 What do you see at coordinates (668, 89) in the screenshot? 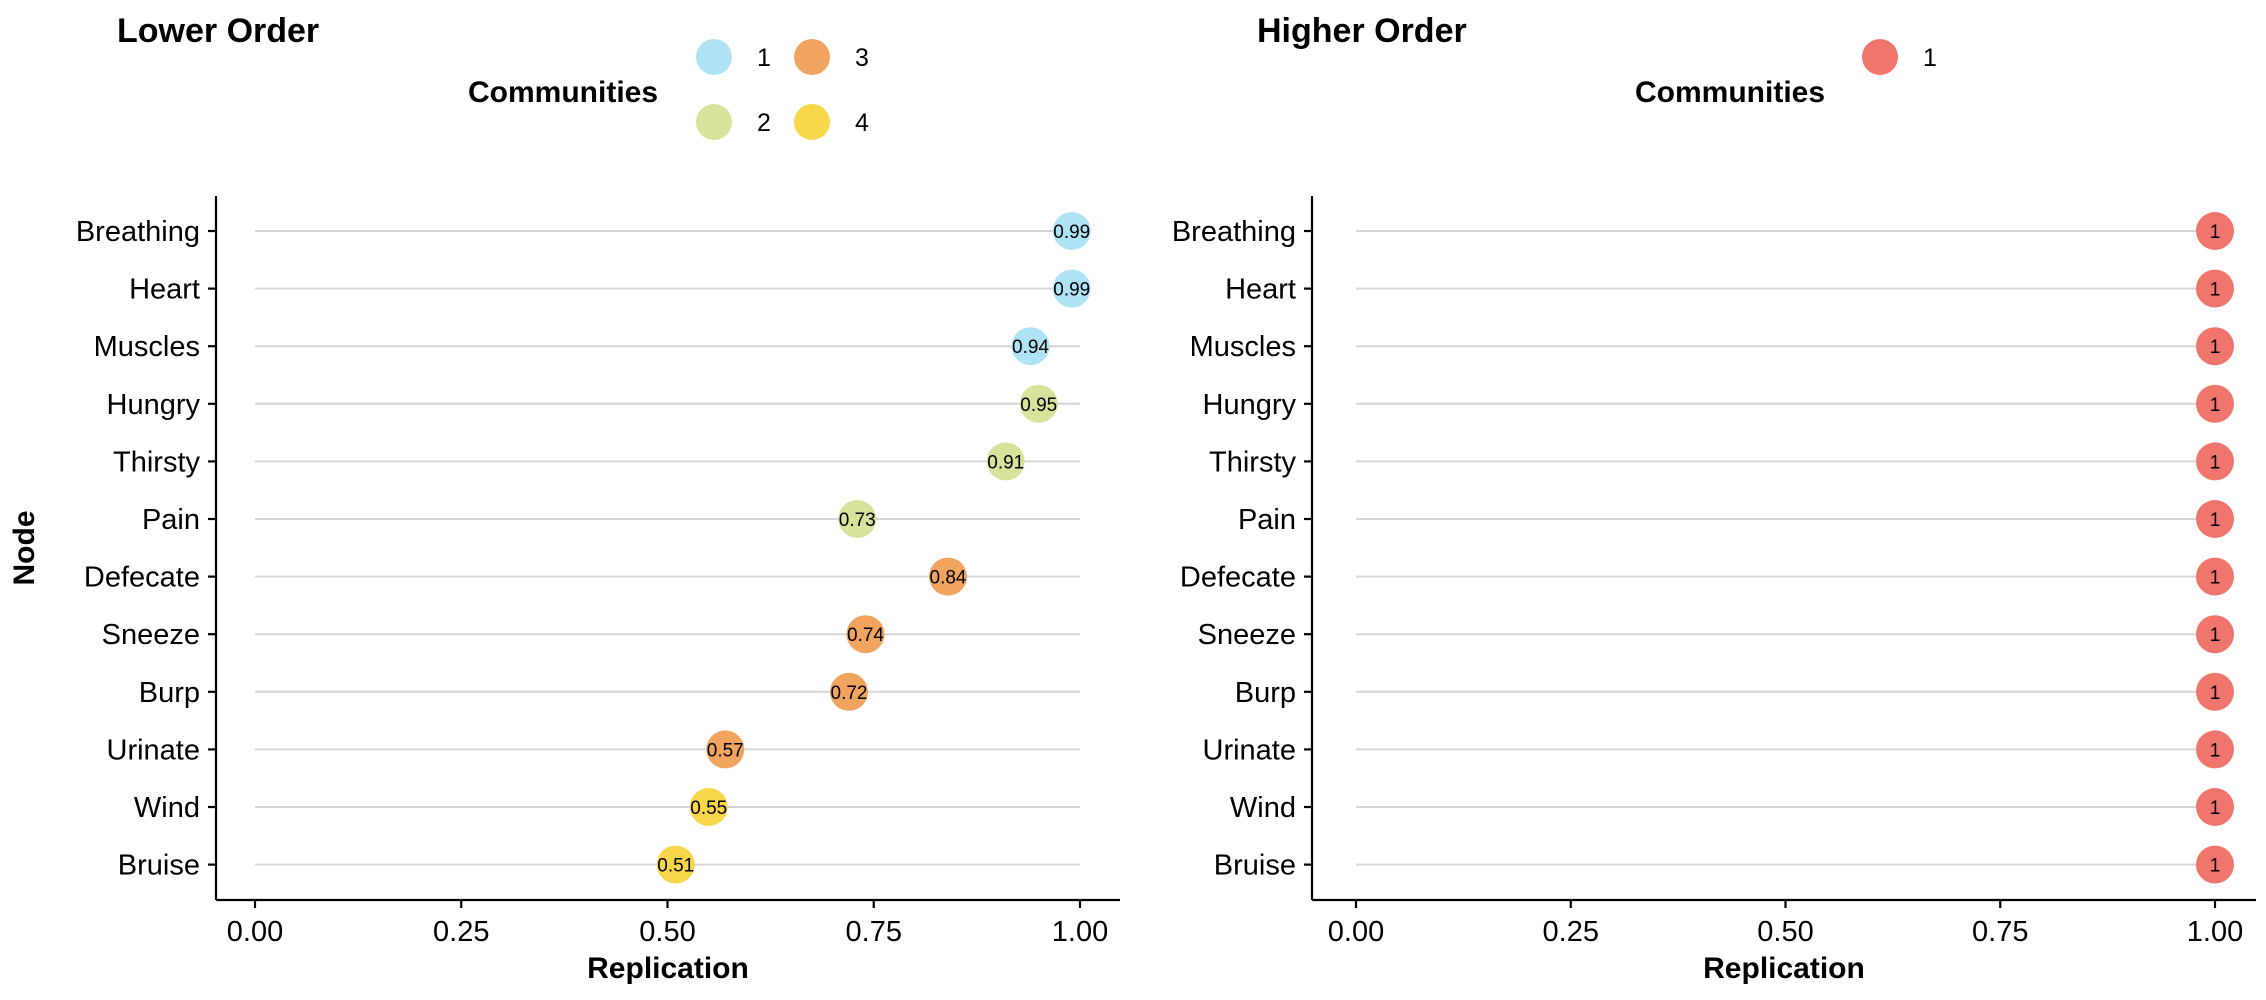
I see `legend: Communities 1 2 3 4` at bounding box center [668, 89].